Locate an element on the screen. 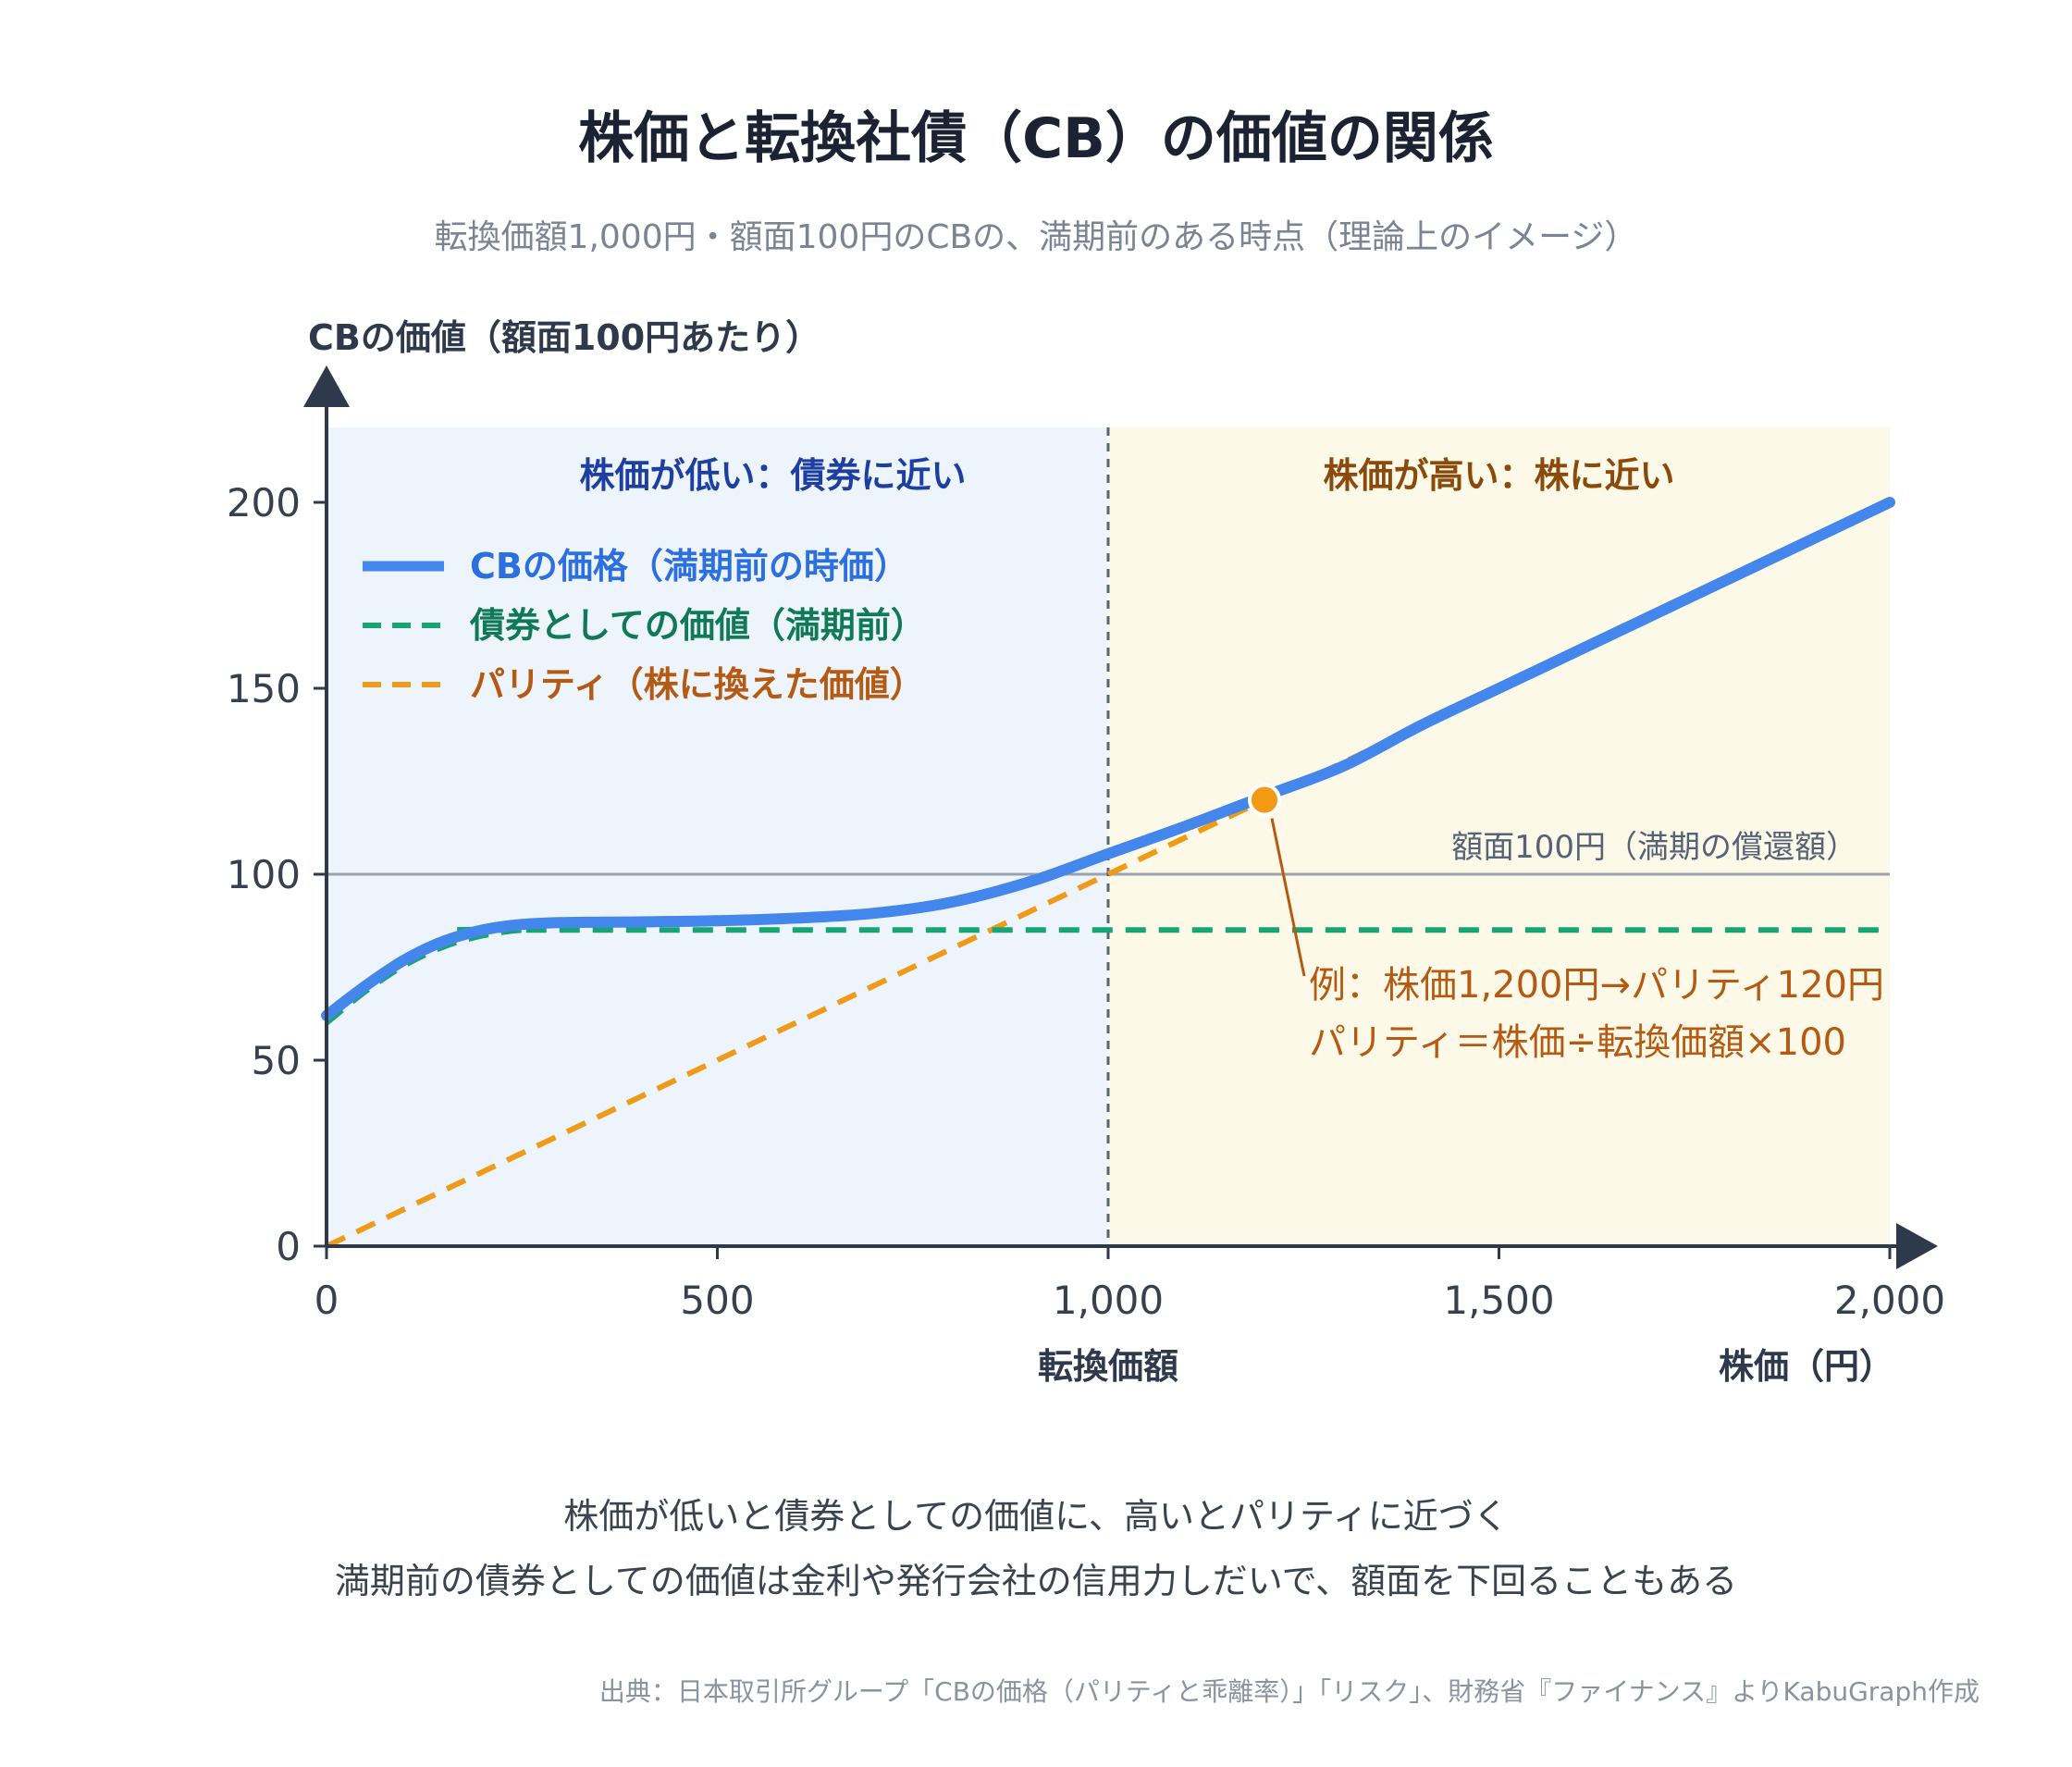 Image resolution: width=2072 pixels, height=1767 pixels. legend-label-parity: パリティ（株に換えた価値） is located at coordinates (697, 684).